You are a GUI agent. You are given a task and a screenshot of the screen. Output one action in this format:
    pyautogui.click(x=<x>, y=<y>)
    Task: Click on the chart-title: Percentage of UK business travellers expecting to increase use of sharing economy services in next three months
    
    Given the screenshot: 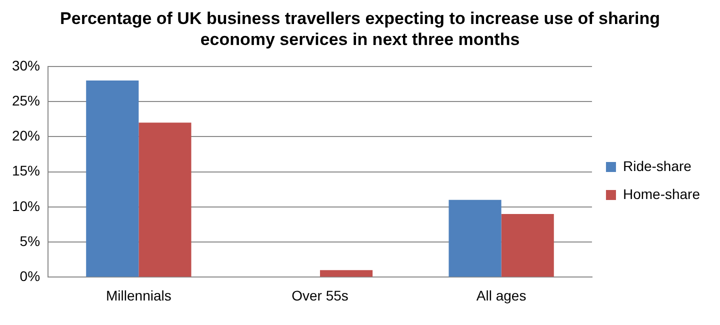 What is the action you would take?
    pyautogui.click(x=360, y=29)
    